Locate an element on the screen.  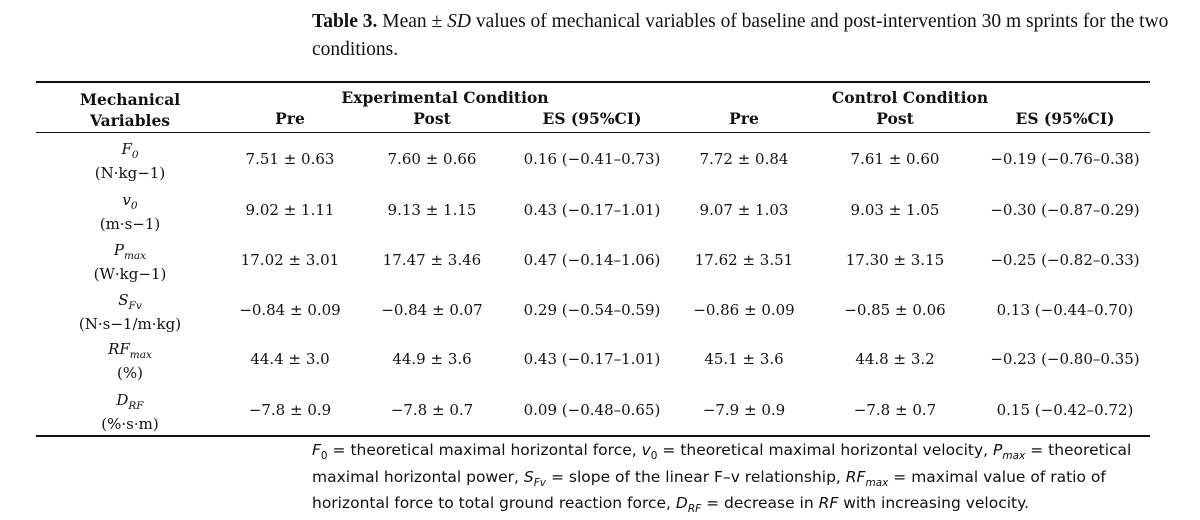
footnote-drf-rf: RF is located at coordinates (828, 503).